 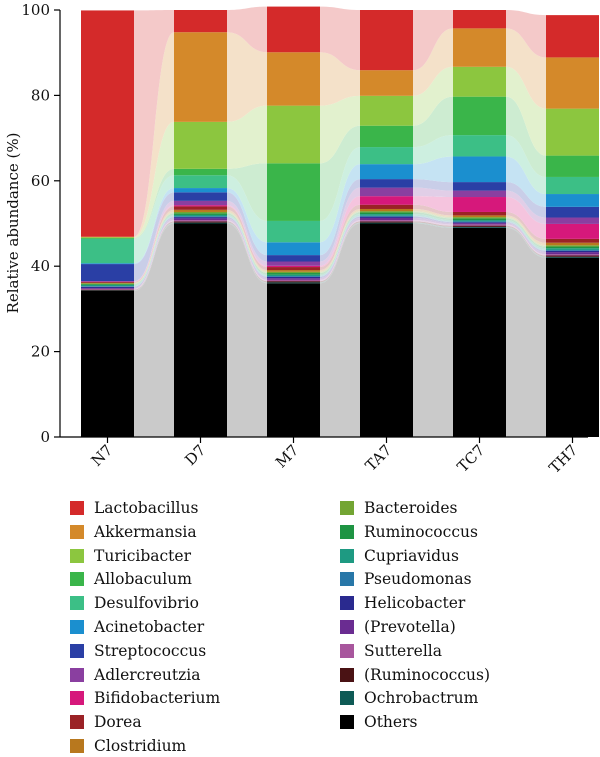 I want to click on legend-label-bifidobacterium: Bifidobacterium, so click(x=157, y=698).